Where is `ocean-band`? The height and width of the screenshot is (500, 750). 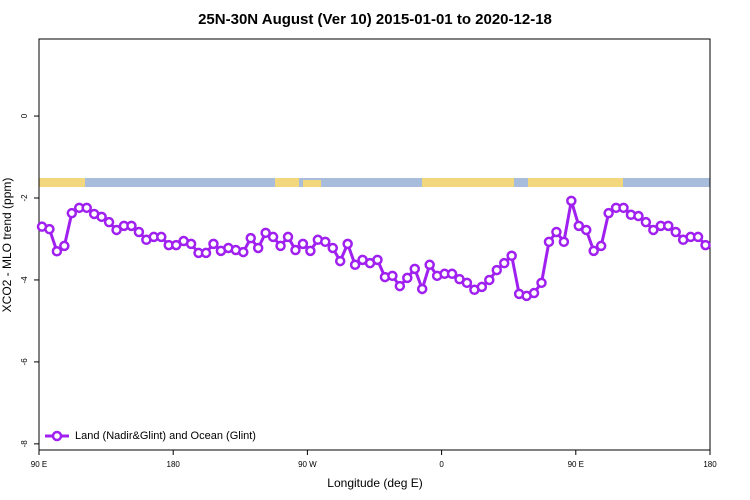
ocean-band is located at coordinates (374, 182).